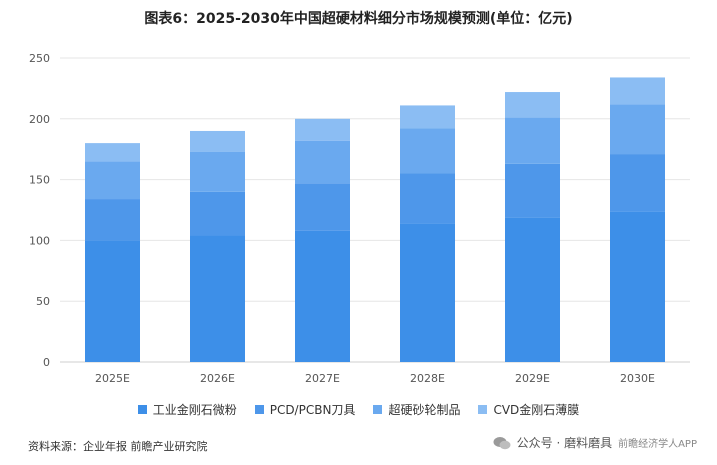  Describe the element at coordinates (43, 301) in the screenshot. I see `y-tick-label: 50` at that location.